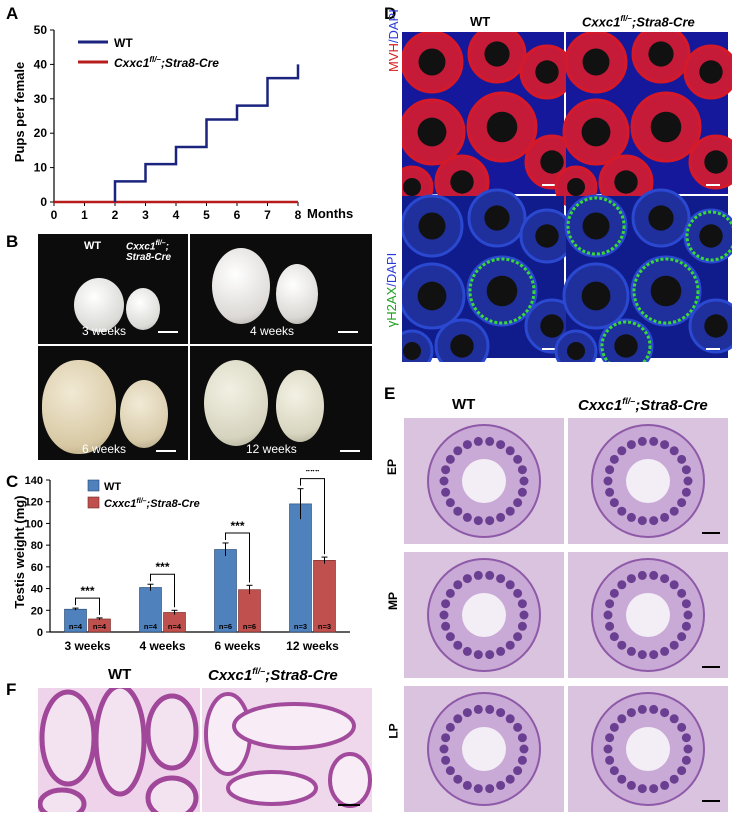  Describe the element at coordinates (149, 252) in the screenshot. I see `photo-label-ko: Cxxc1fl/–; Stra8-Cre` at that location.